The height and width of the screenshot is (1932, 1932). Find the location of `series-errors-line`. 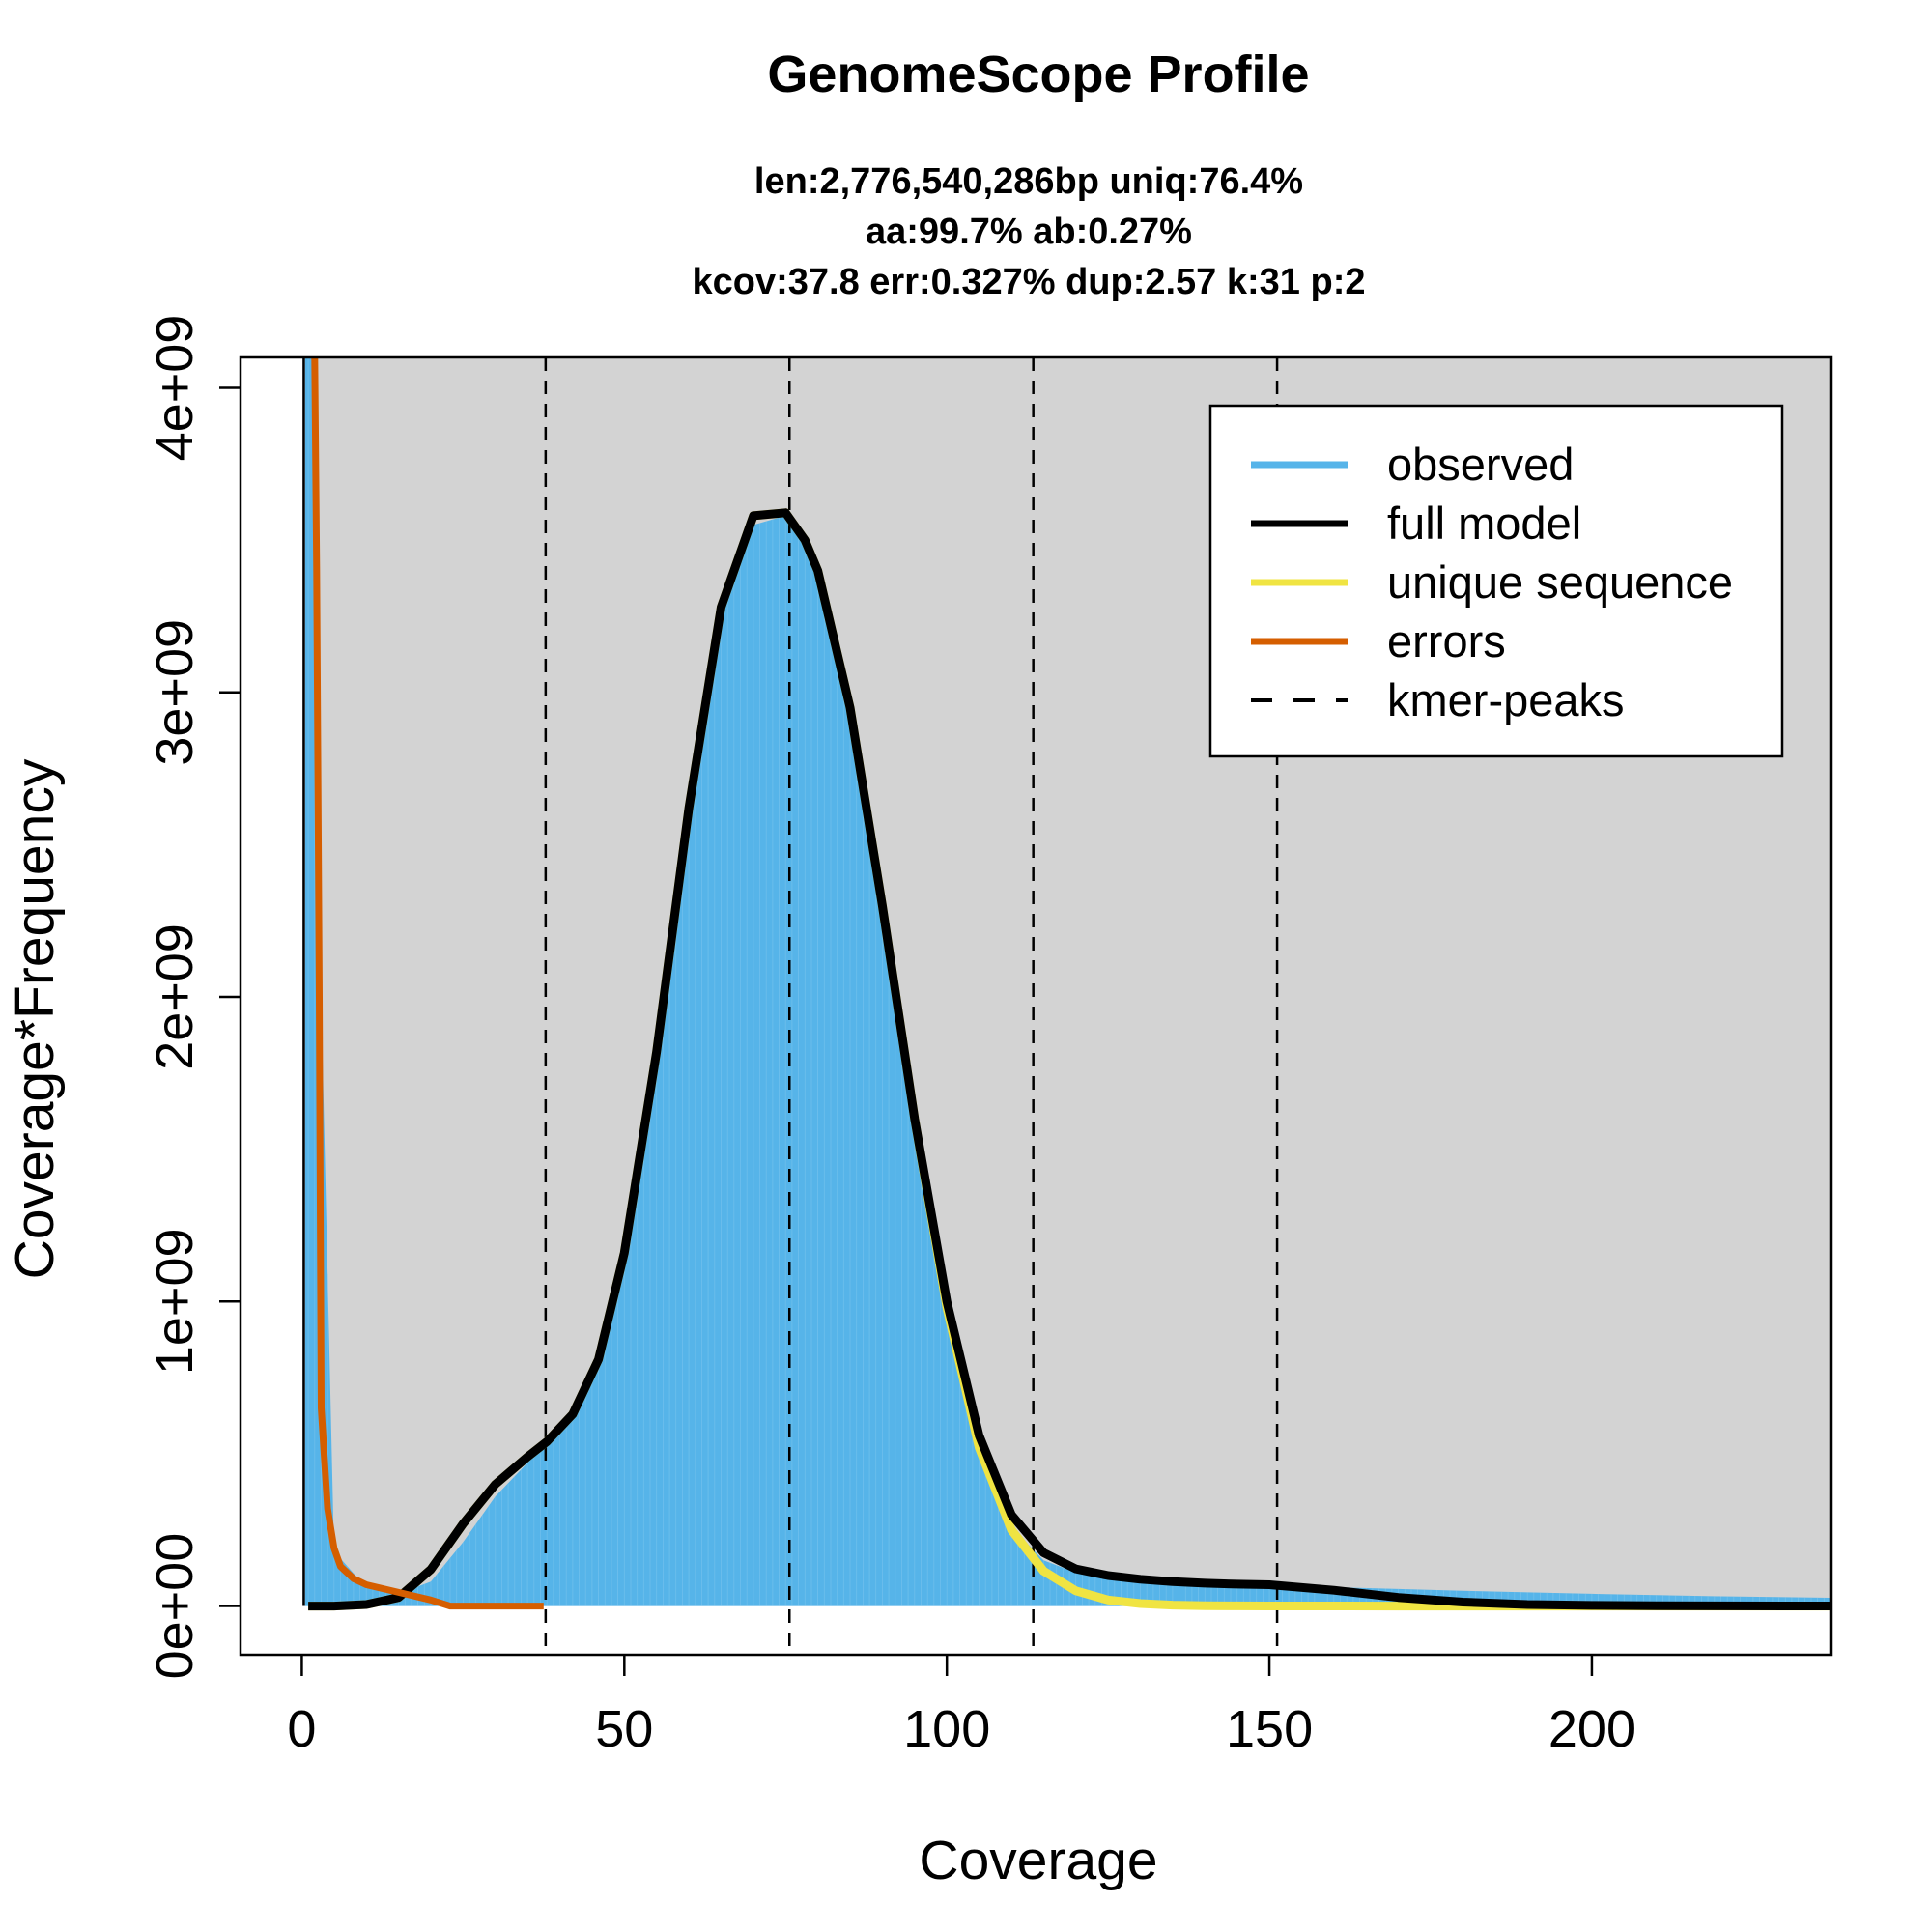

series-errors-line is located at coordinates (427, 983).